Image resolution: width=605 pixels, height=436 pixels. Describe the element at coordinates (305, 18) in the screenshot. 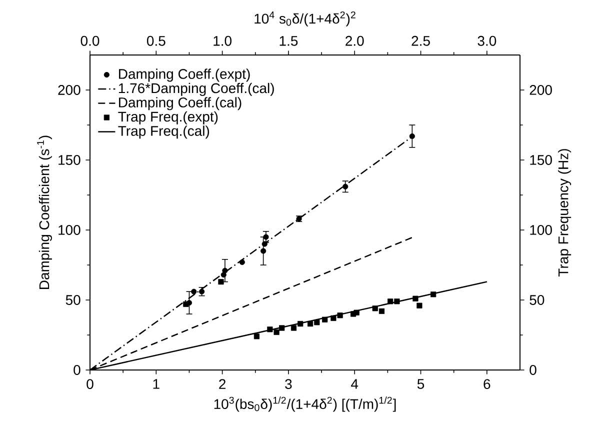

I see `x2-axis-title: 10$^{4}$ s$_{0}$δ/(1+4δ$^{2}$)$^{2}$` at that location.